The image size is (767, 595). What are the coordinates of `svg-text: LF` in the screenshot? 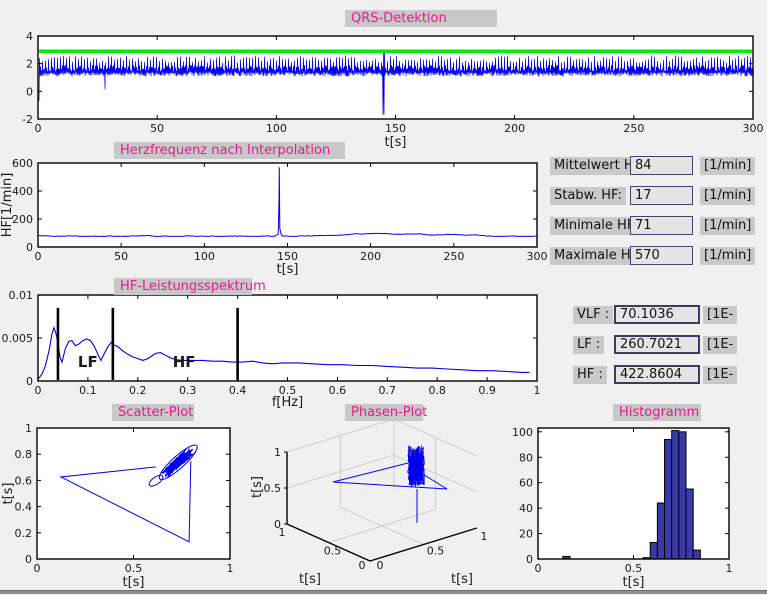 It's located at (88, 362).